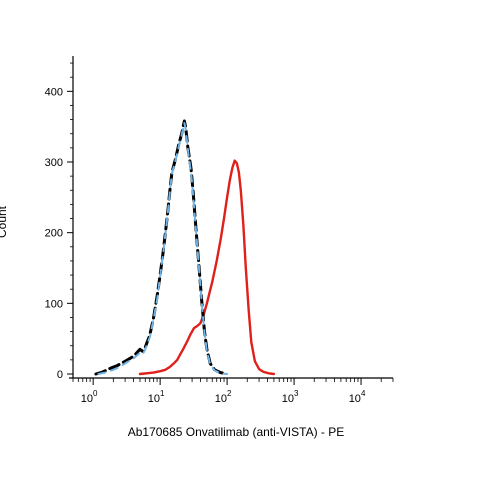 The width and height of the screenshot is (479, 479). Describe the element at coordinates (89, 397) in the screenshot. I see `x-tick-label: 10⁰` at that location.